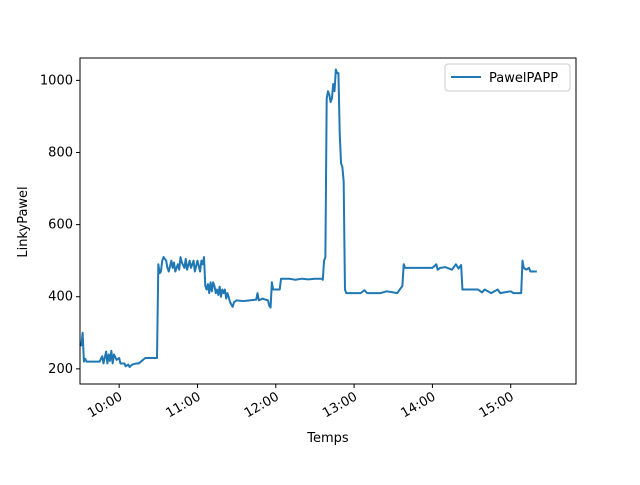 This screenshot has height=485, width=640. I want to click on y-axis-ticks: 200 400 600 800 1000, so click(60, 225).